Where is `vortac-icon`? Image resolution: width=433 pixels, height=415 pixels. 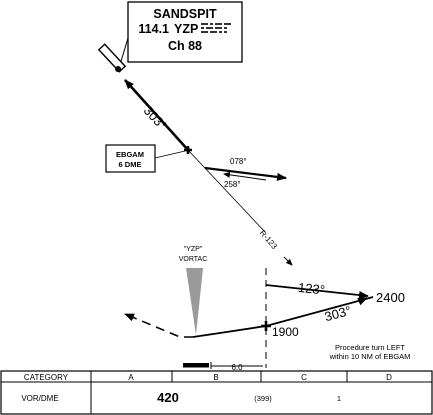 vortac-icon is located at coordinates (112, 58).